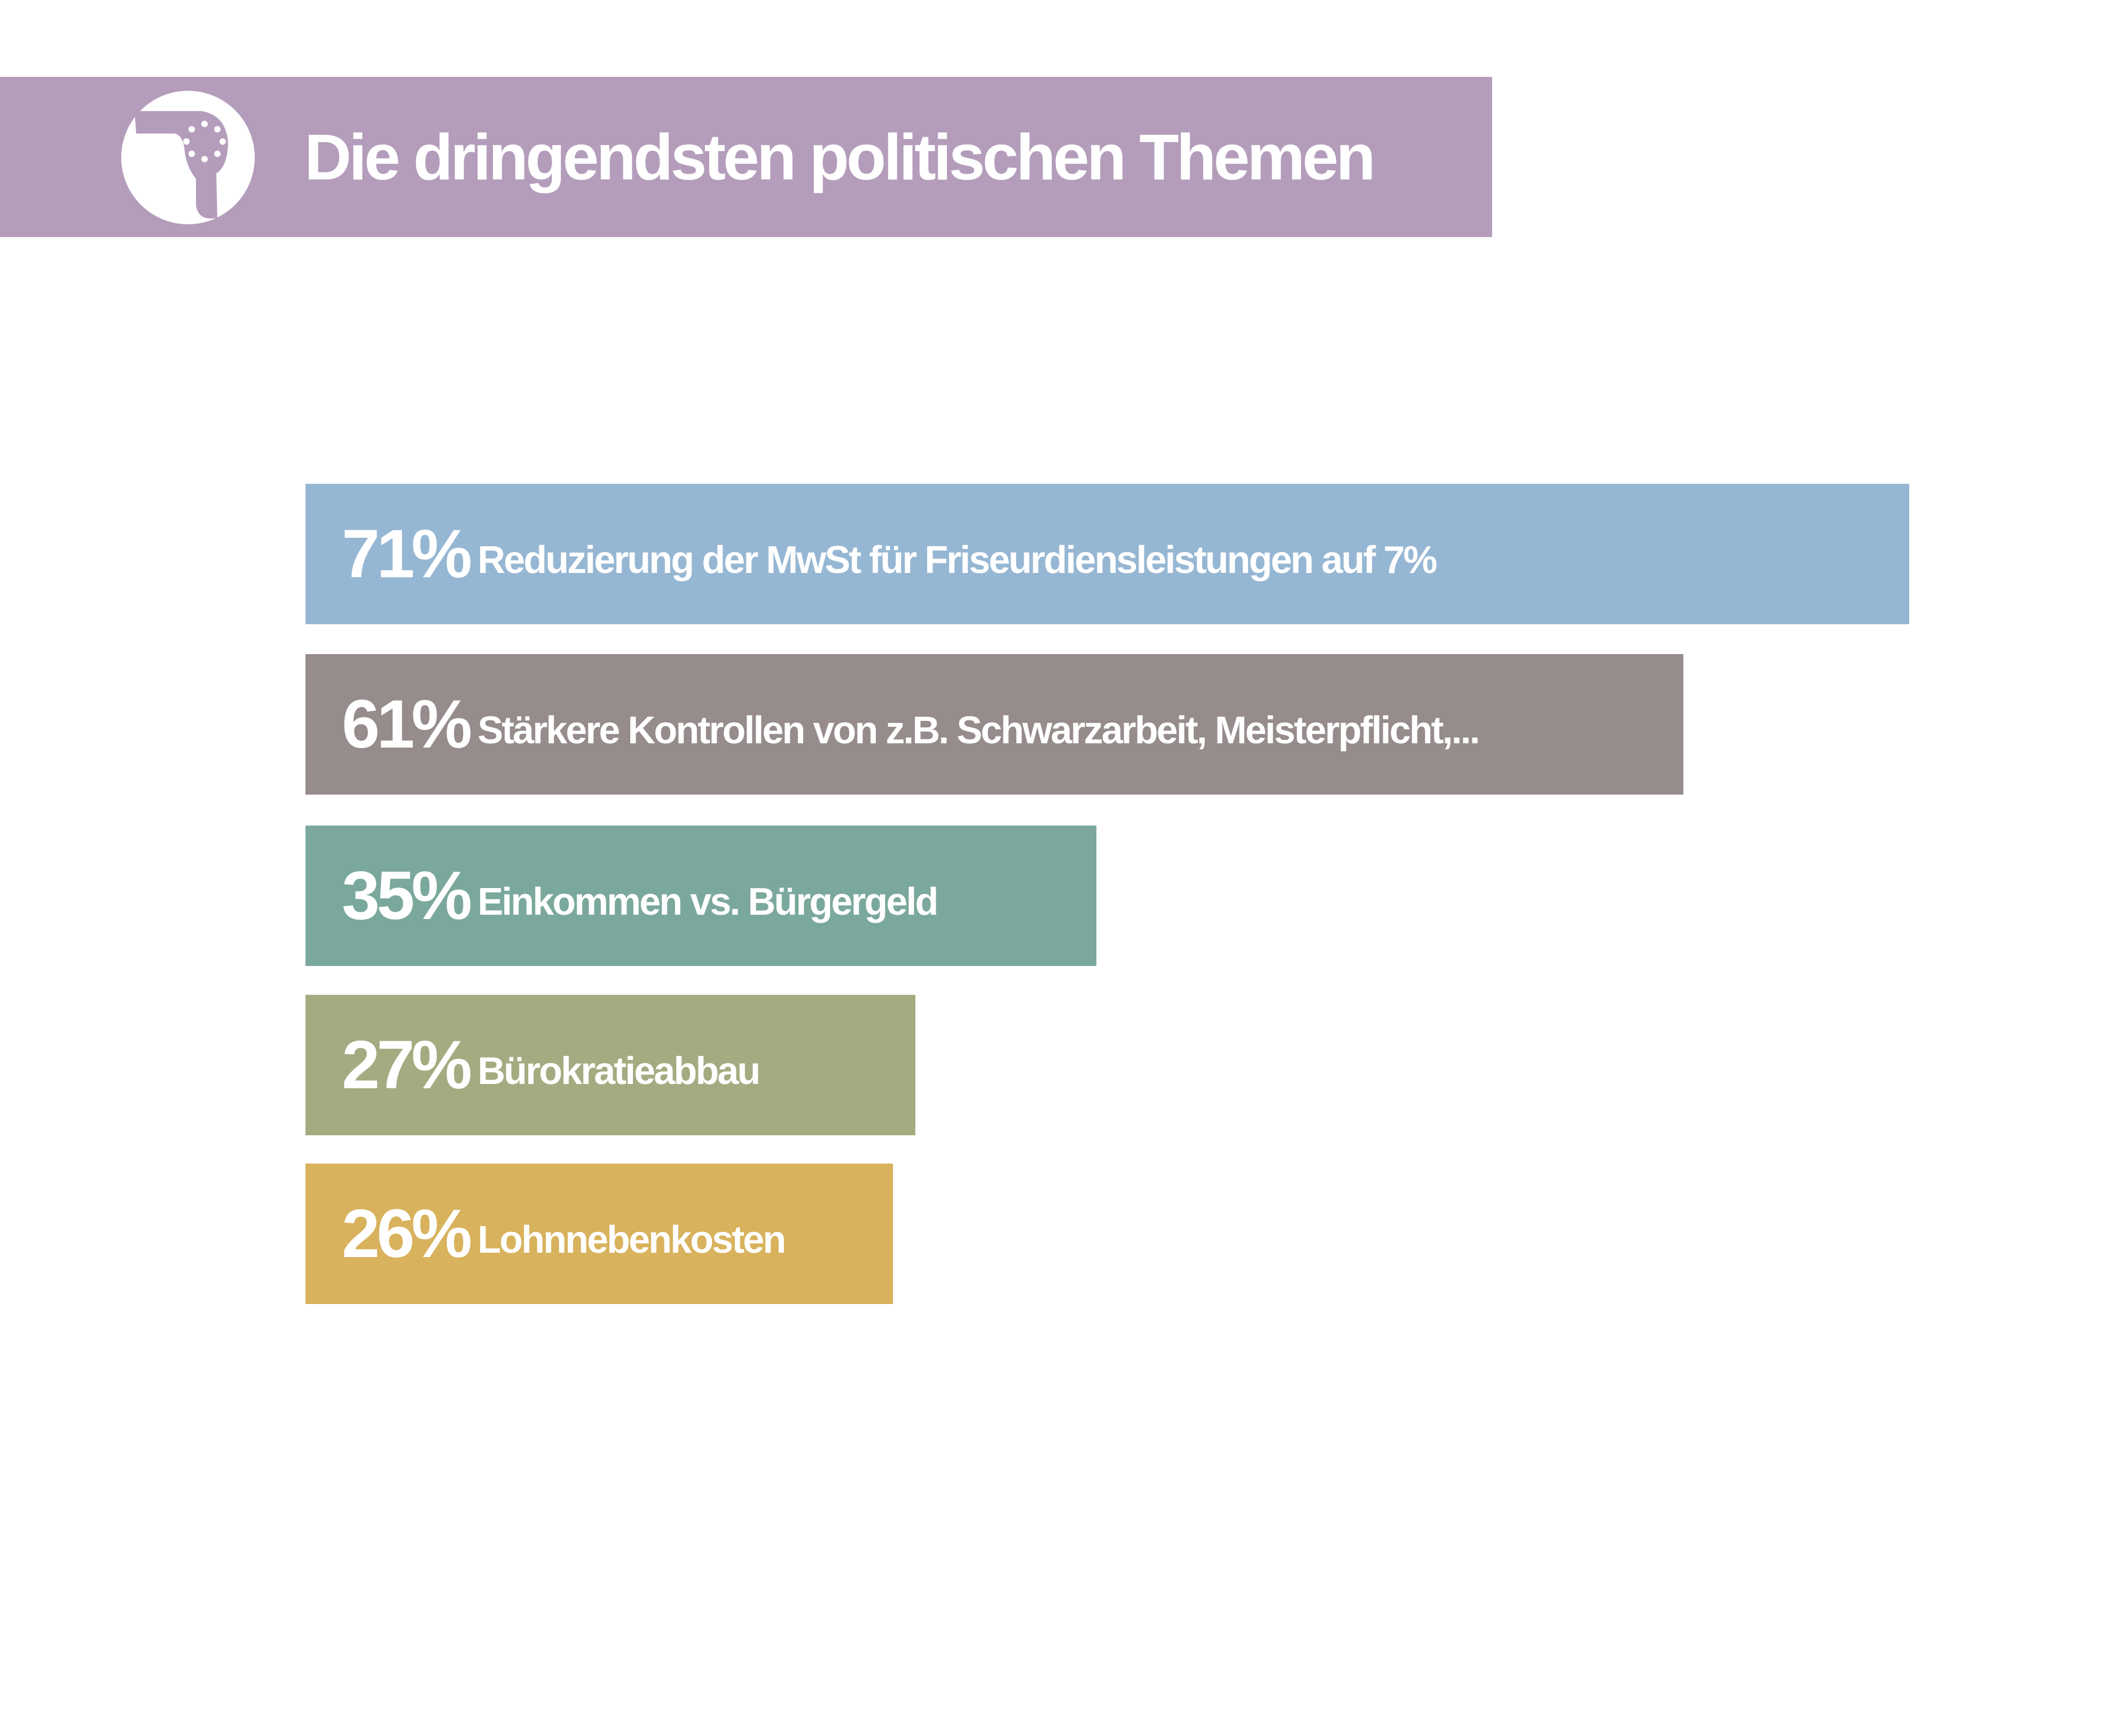 This screenshot has height=1736, width=2109. Describe the element at coordinates (708, 901) in the screenshot. I see `category-label: Einkommen vs. Bürgergeld` at that location.